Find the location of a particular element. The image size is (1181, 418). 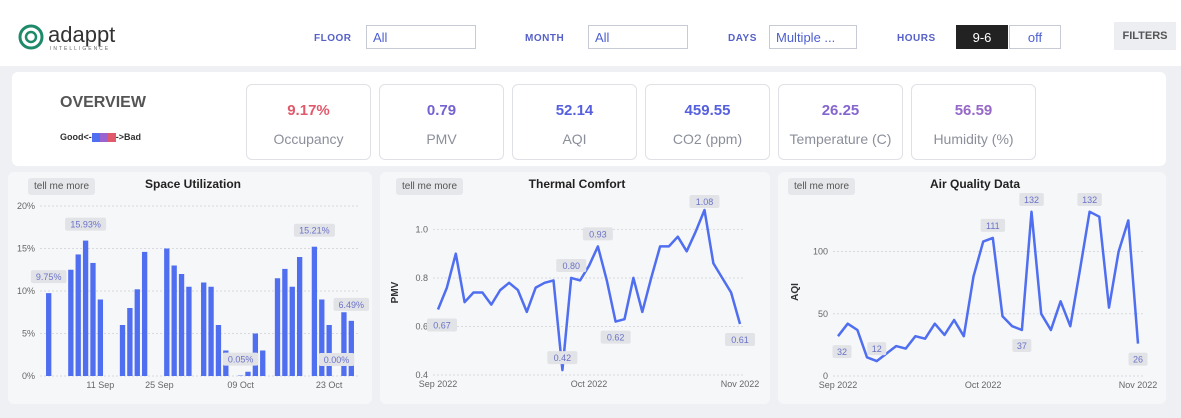

data-label: 0.00% is located at coordinates (337, 360).